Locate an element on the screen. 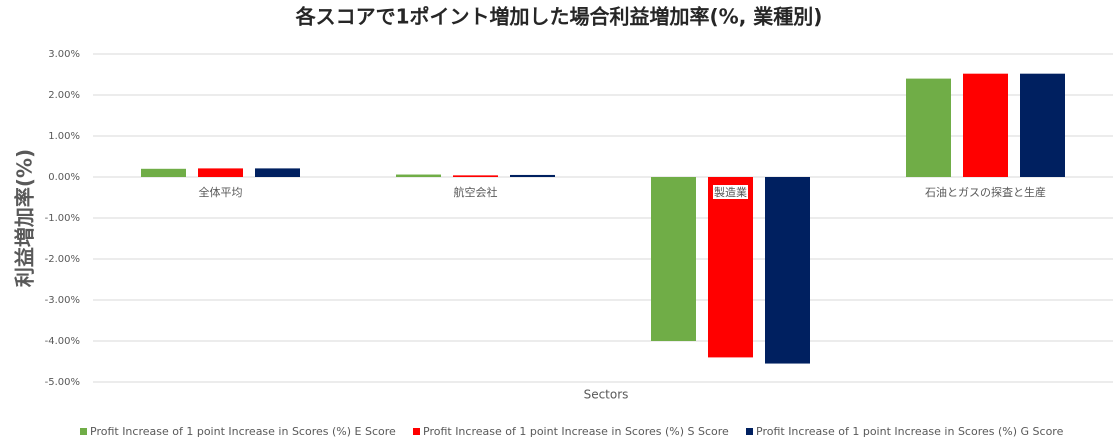 This screenshot has width=1118, height=444. x-tick: 航空会社 is located at coordinates (475, 192).